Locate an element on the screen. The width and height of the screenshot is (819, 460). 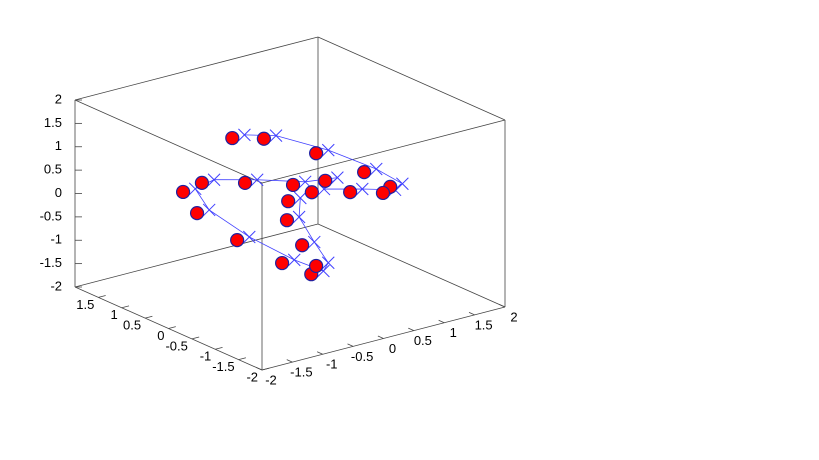
x-tick-label: 1.5 is located at coordinates (484, 324).